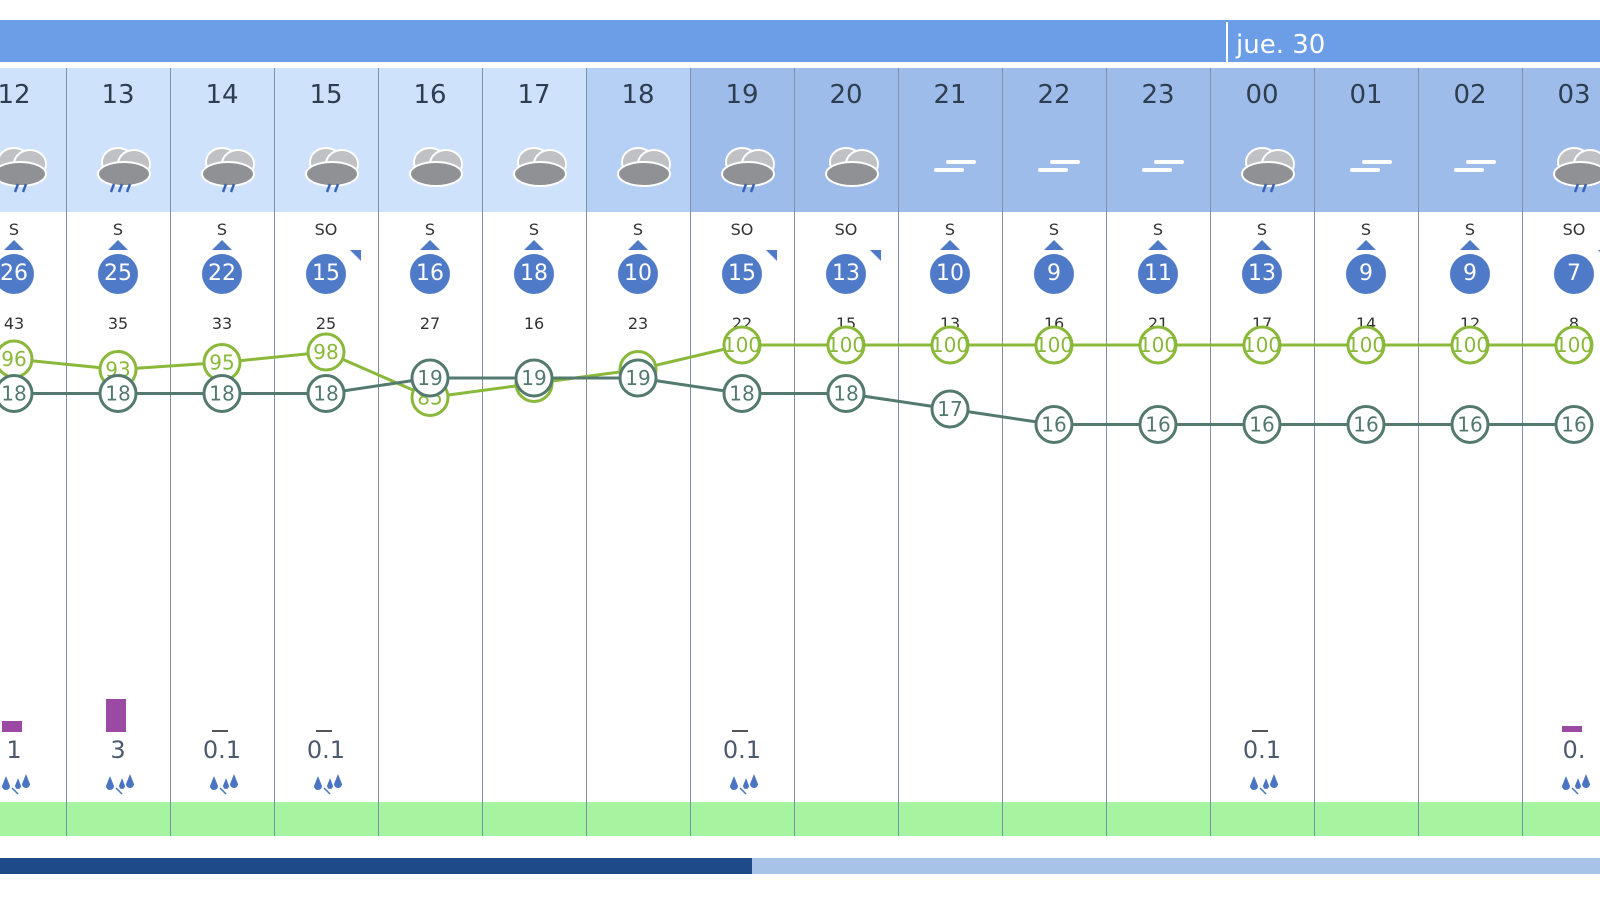  I want to click on wind-speed-badge: 11, so click(1158, 274).